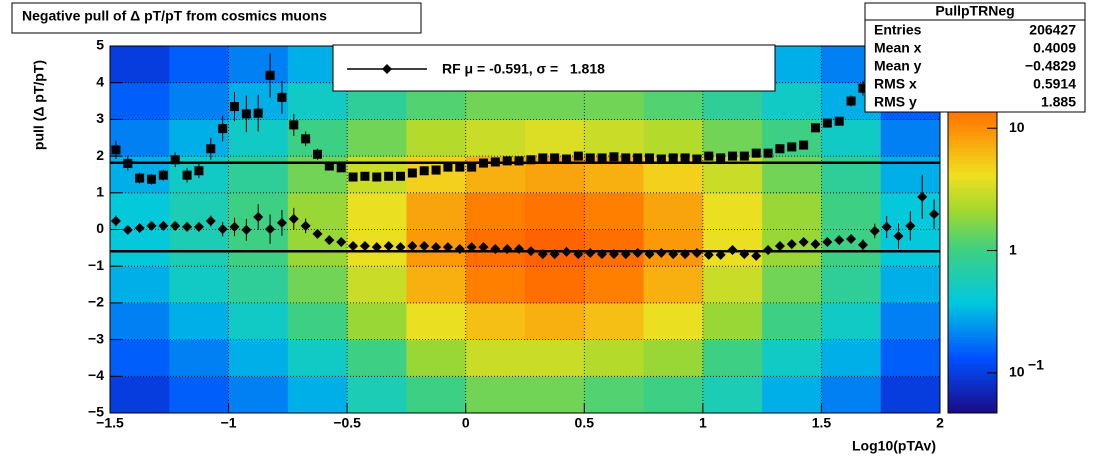  What do you see at coordinates (347, 423) in the screenshot?
I see `x-tick-label: −0.5` at bounding box center [347, 423].